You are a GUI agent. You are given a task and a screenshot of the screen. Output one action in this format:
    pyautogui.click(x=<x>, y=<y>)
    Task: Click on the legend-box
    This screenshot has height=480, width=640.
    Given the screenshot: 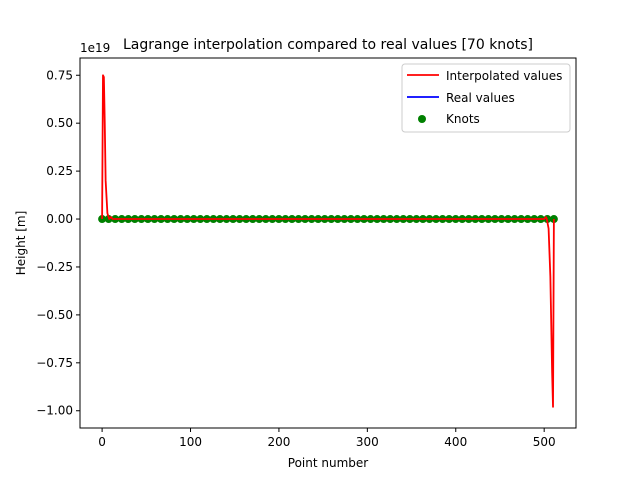 What is the action you would take?
    pyautogui.click(x=486, y=98)
    